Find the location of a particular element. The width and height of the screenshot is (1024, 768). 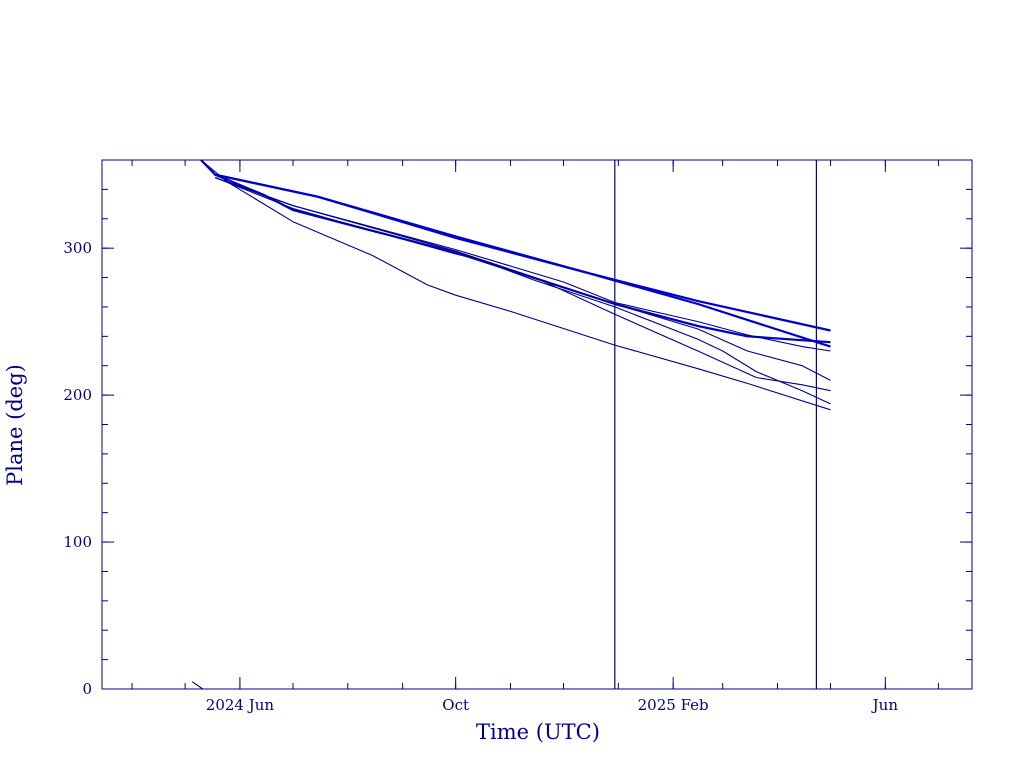

x-tick-label: Jun is located at coordinates (885, 705).